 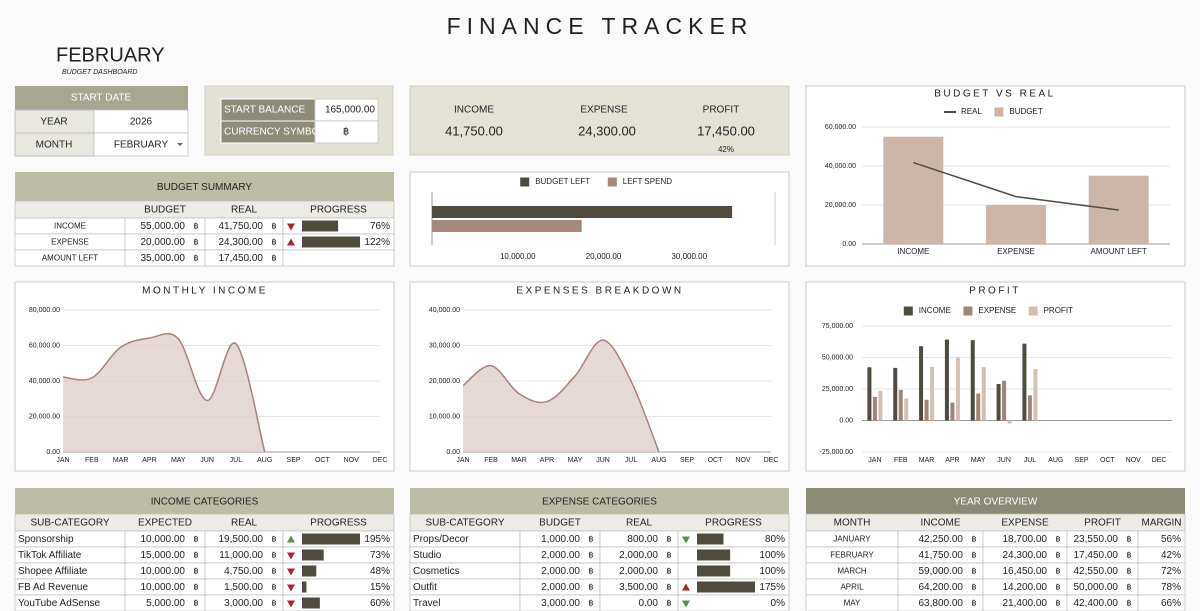 What do you see at coordinates (444, 416) in the screenshot?
I see `y-tick-label: 10,000.00` at bounding box center [444, 416].